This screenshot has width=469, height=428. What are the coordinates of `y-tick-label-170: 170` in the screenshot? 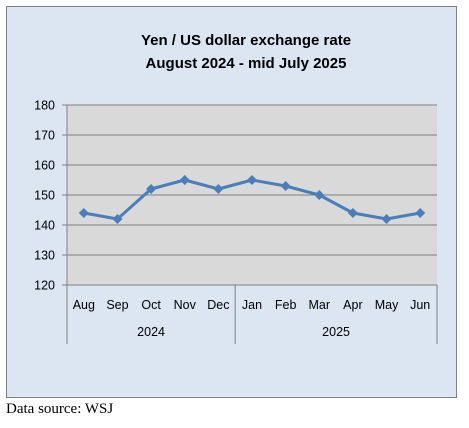 It's located at (44, 136).